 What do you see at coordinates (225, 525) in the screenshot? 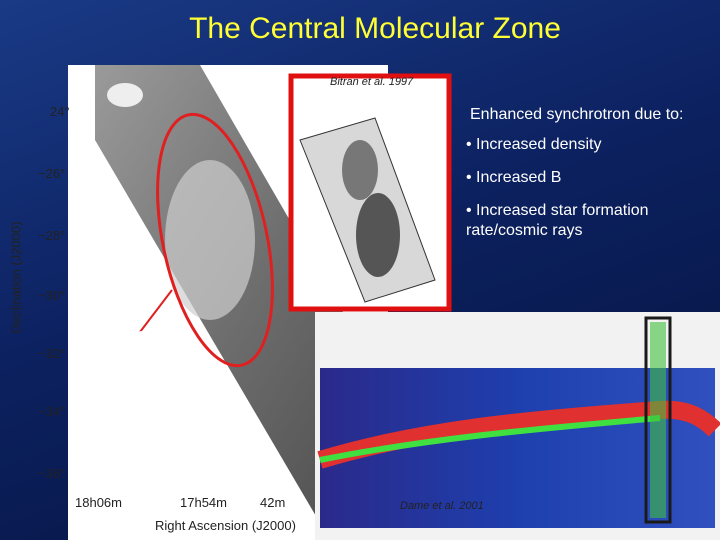
I see `ra-axis-title: Right Ascension (J2000)` at bounding box center [225, 525].